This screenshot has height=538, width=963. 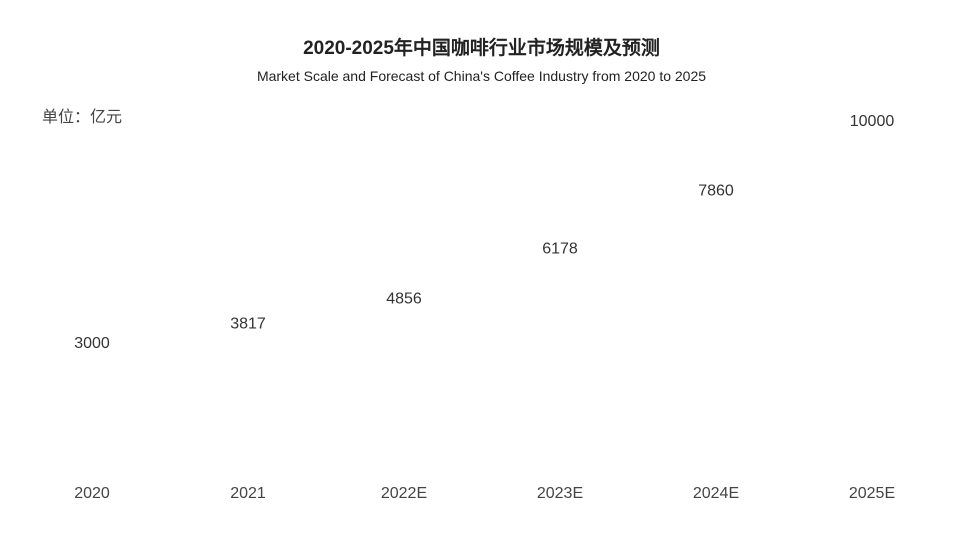 I want to click on category-label: 2025E, so click(x=872, y=493).